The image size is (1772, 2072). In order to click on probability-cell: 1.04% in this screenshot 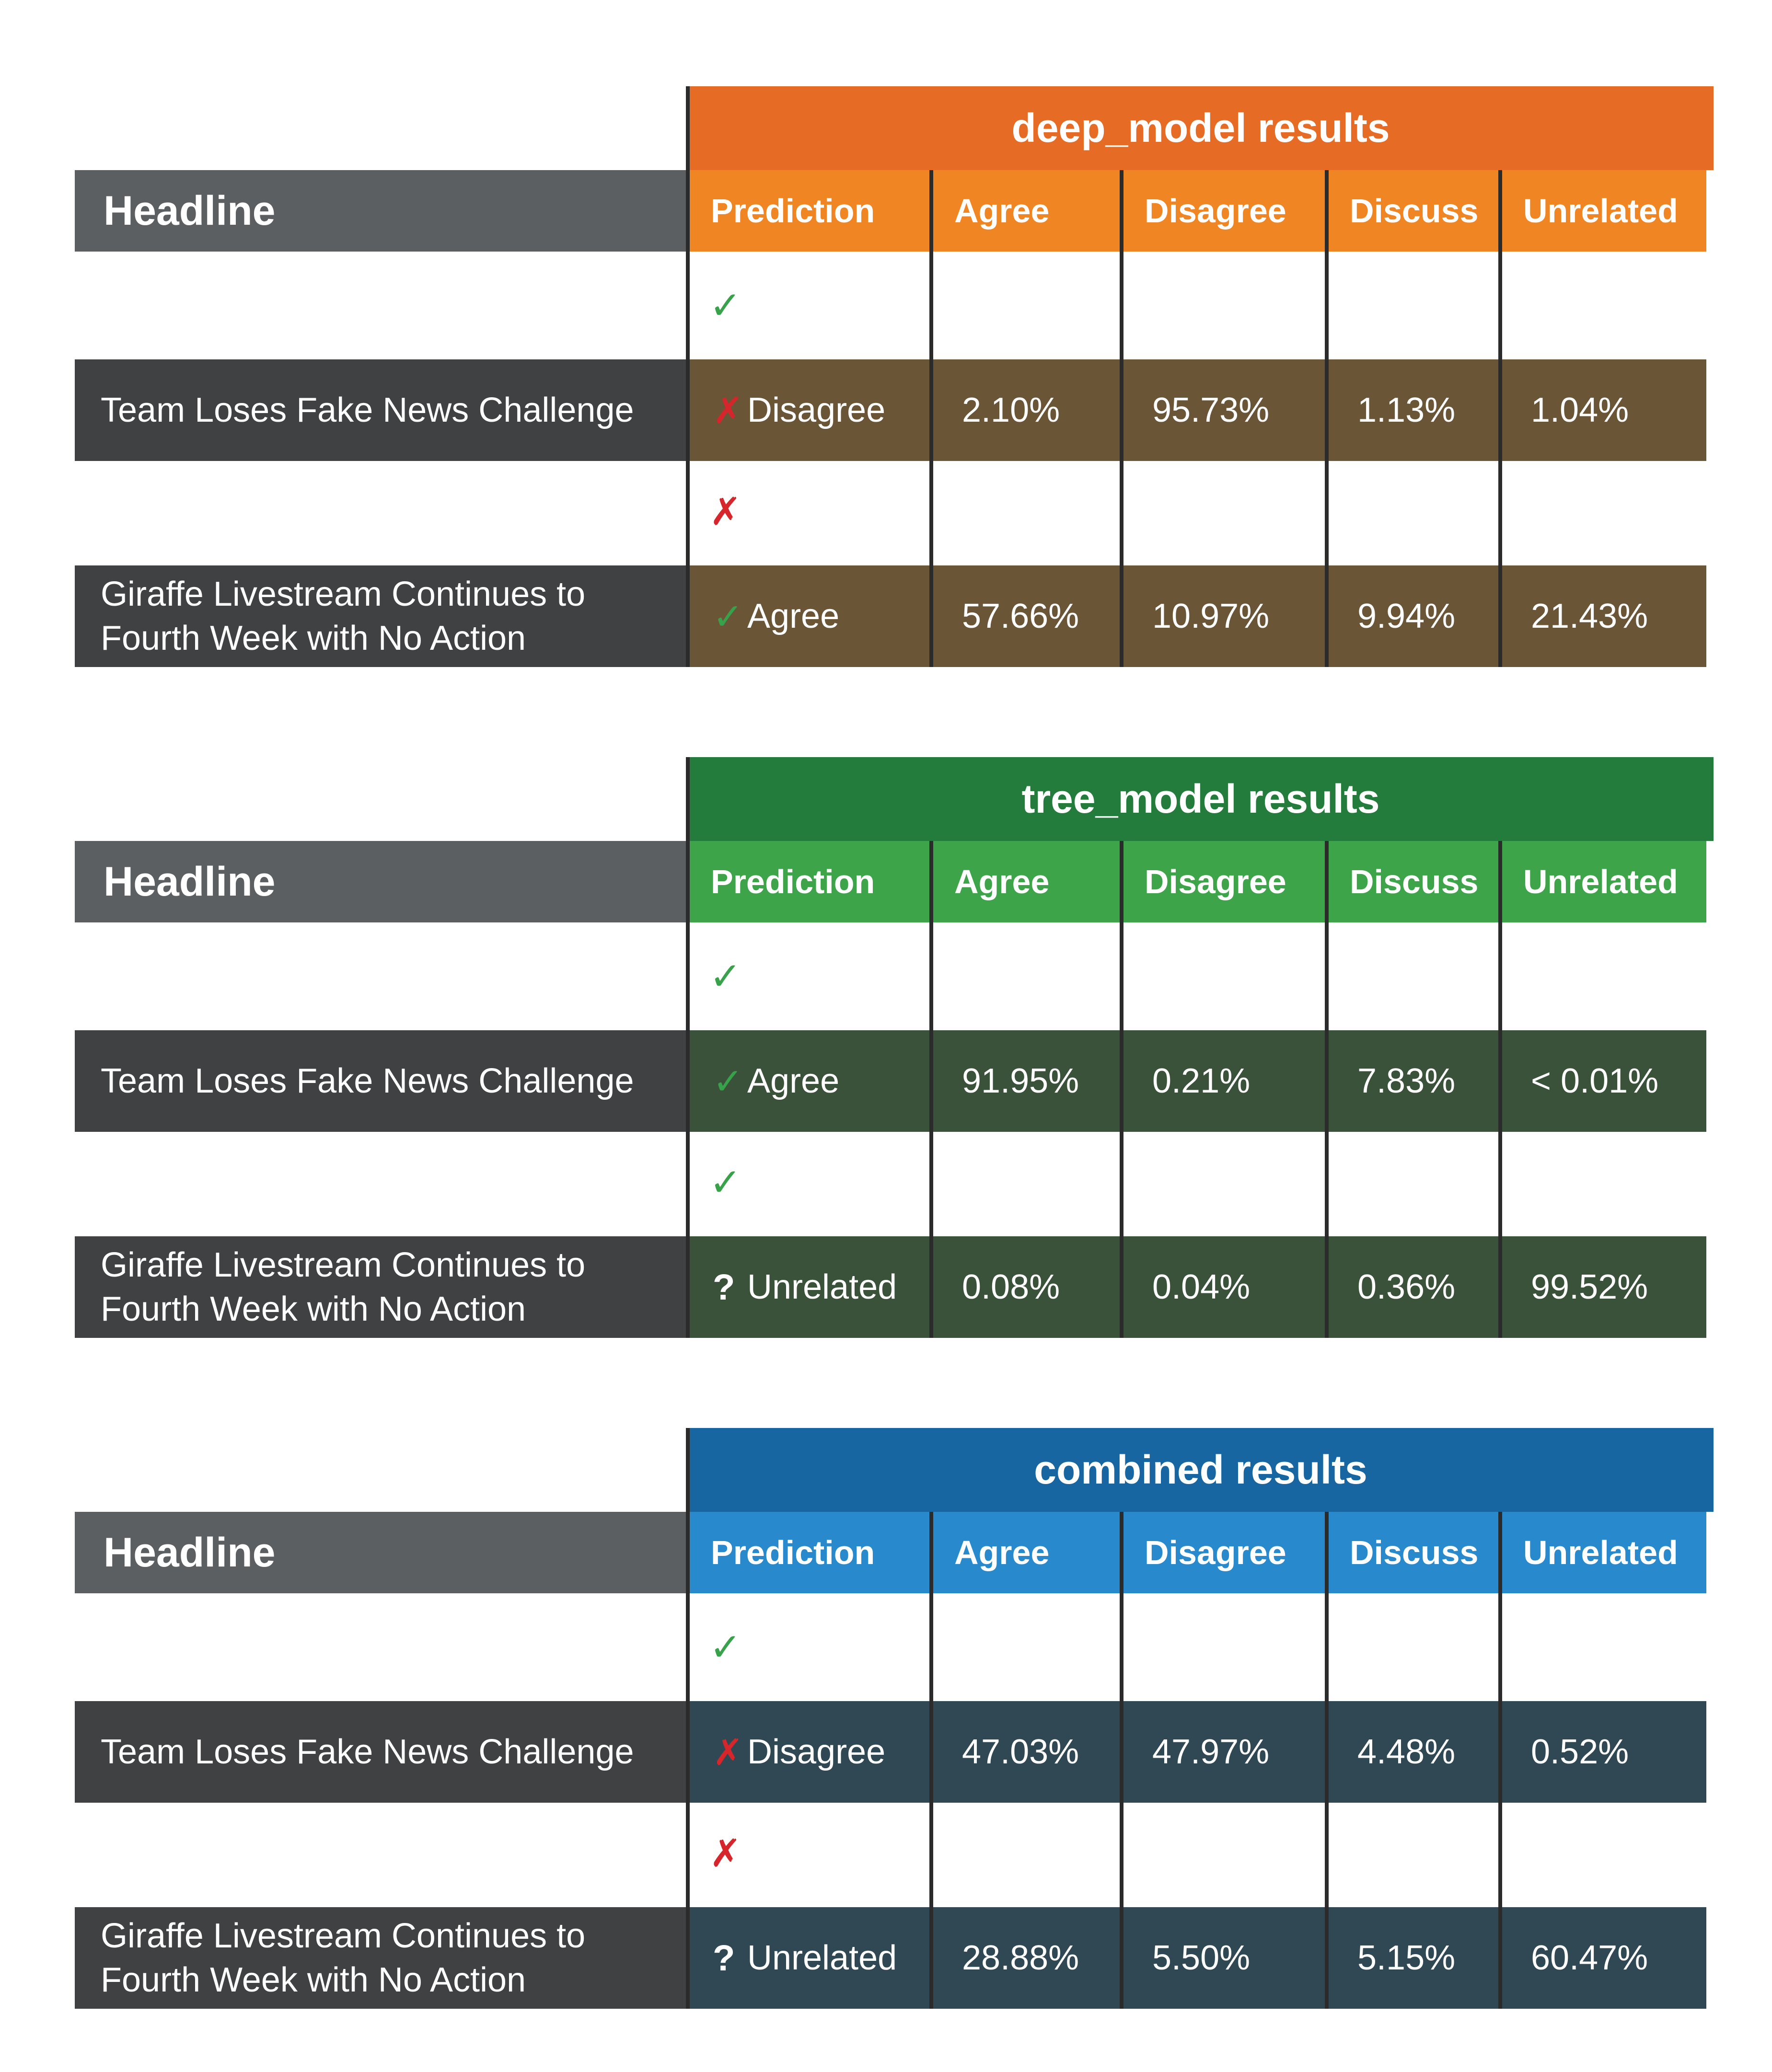, I will do `click(1603, 410)`.